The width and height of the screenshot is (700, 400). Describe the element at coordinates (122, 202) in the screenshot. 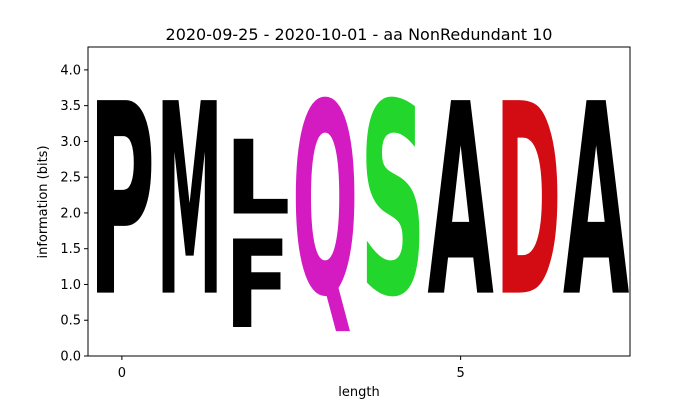

I see `logo-letter-p: P` at that location.